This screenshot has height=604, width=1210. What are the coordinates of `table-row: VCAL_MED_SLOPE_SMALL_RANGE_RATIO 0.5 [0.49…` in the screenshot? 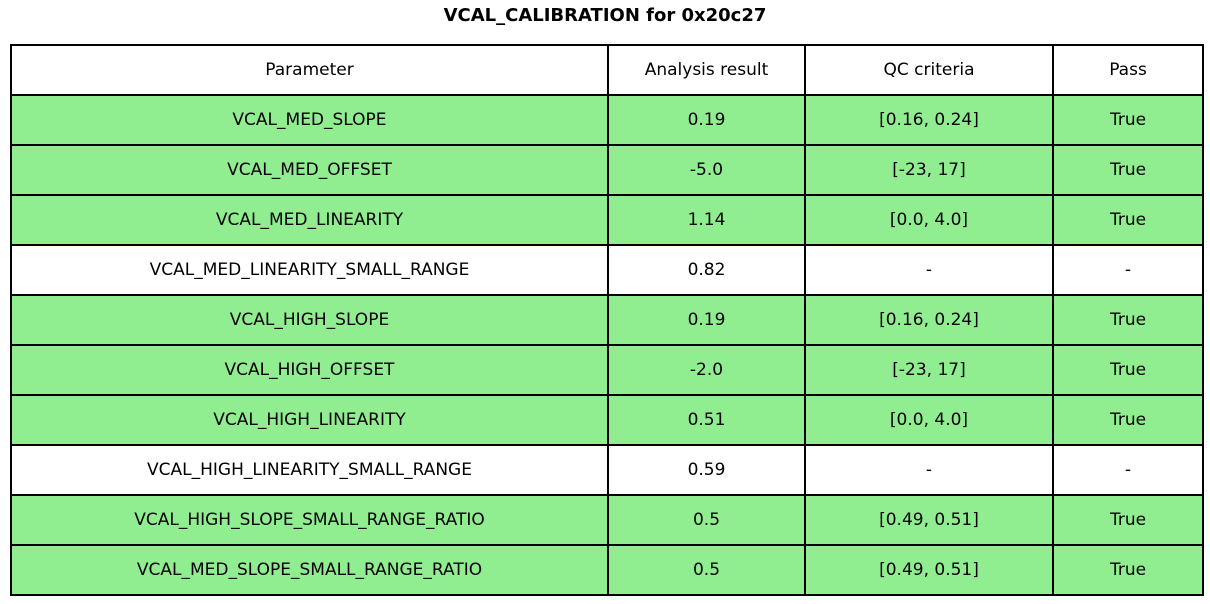 It's located at (607, 570).